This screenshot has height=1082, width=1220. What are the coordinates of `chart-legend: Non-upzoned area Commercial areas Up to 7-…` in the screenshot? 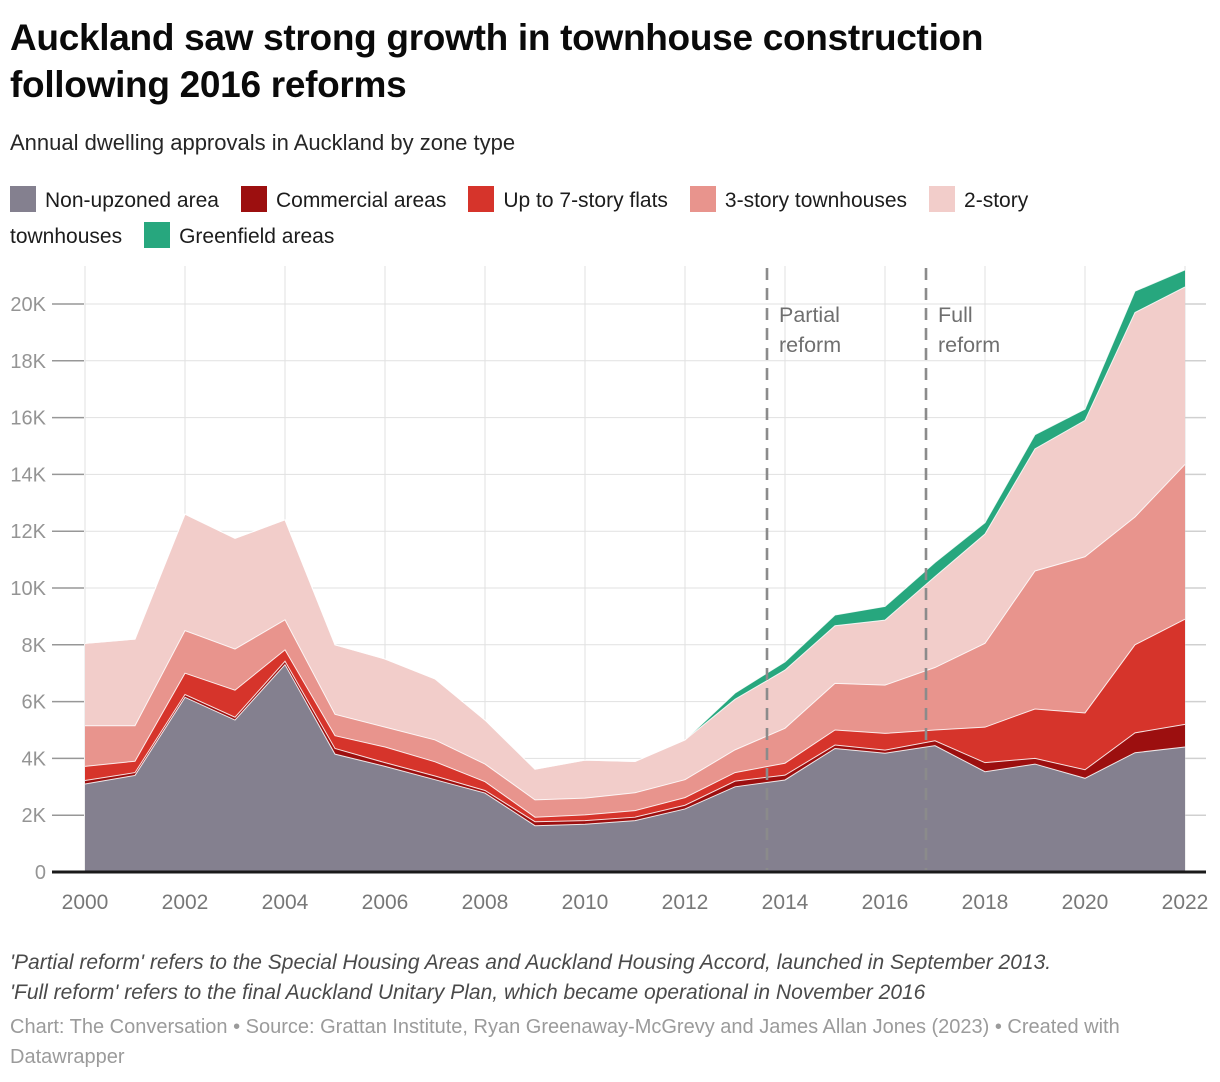 It's located at (600, 219).